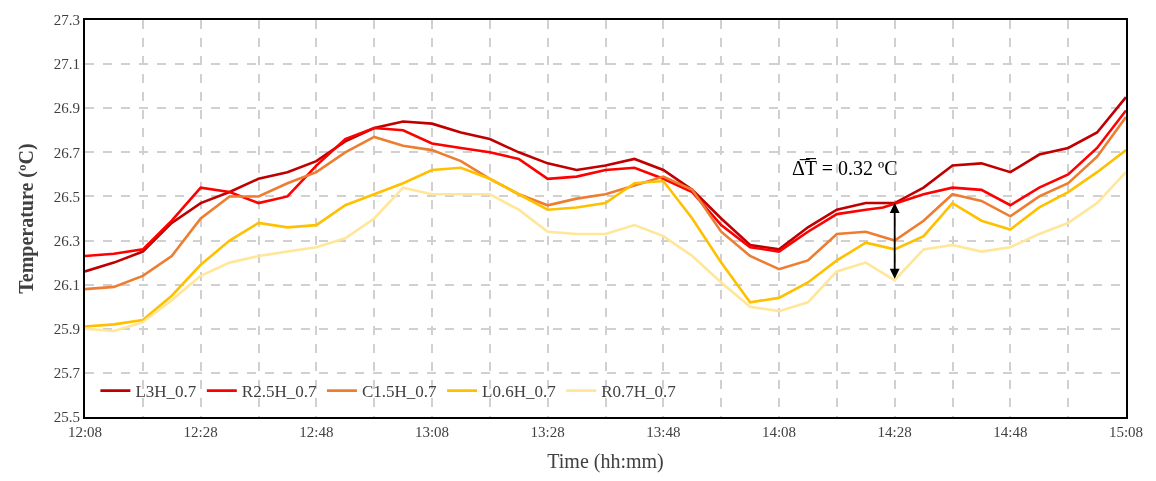  I want to click on legend-label: R0.7H_0.7, so click(639, 392).